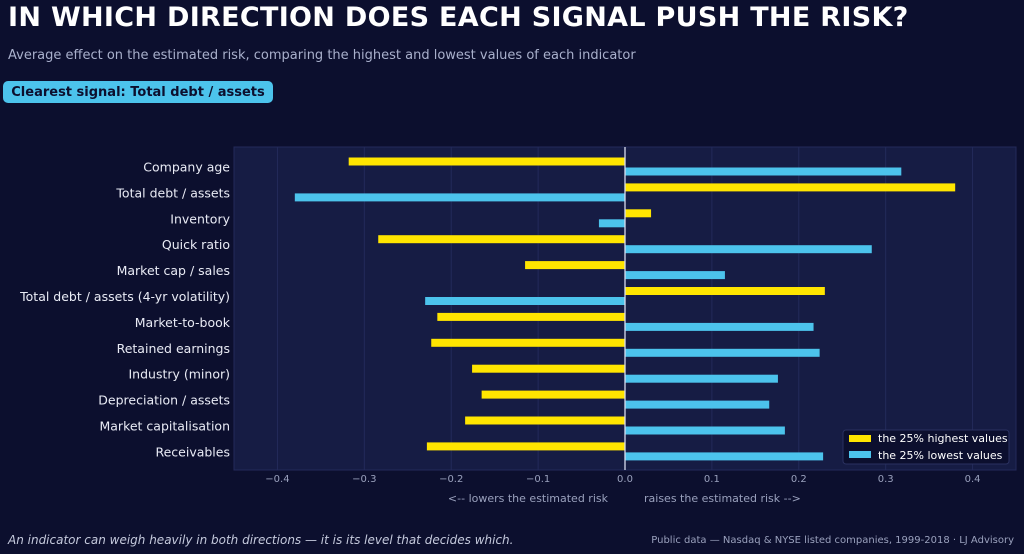 Image resolution: width=1024 pixels, height=554 pixels. I want to click on x-tick-label: 0.4, so click(973, 479).